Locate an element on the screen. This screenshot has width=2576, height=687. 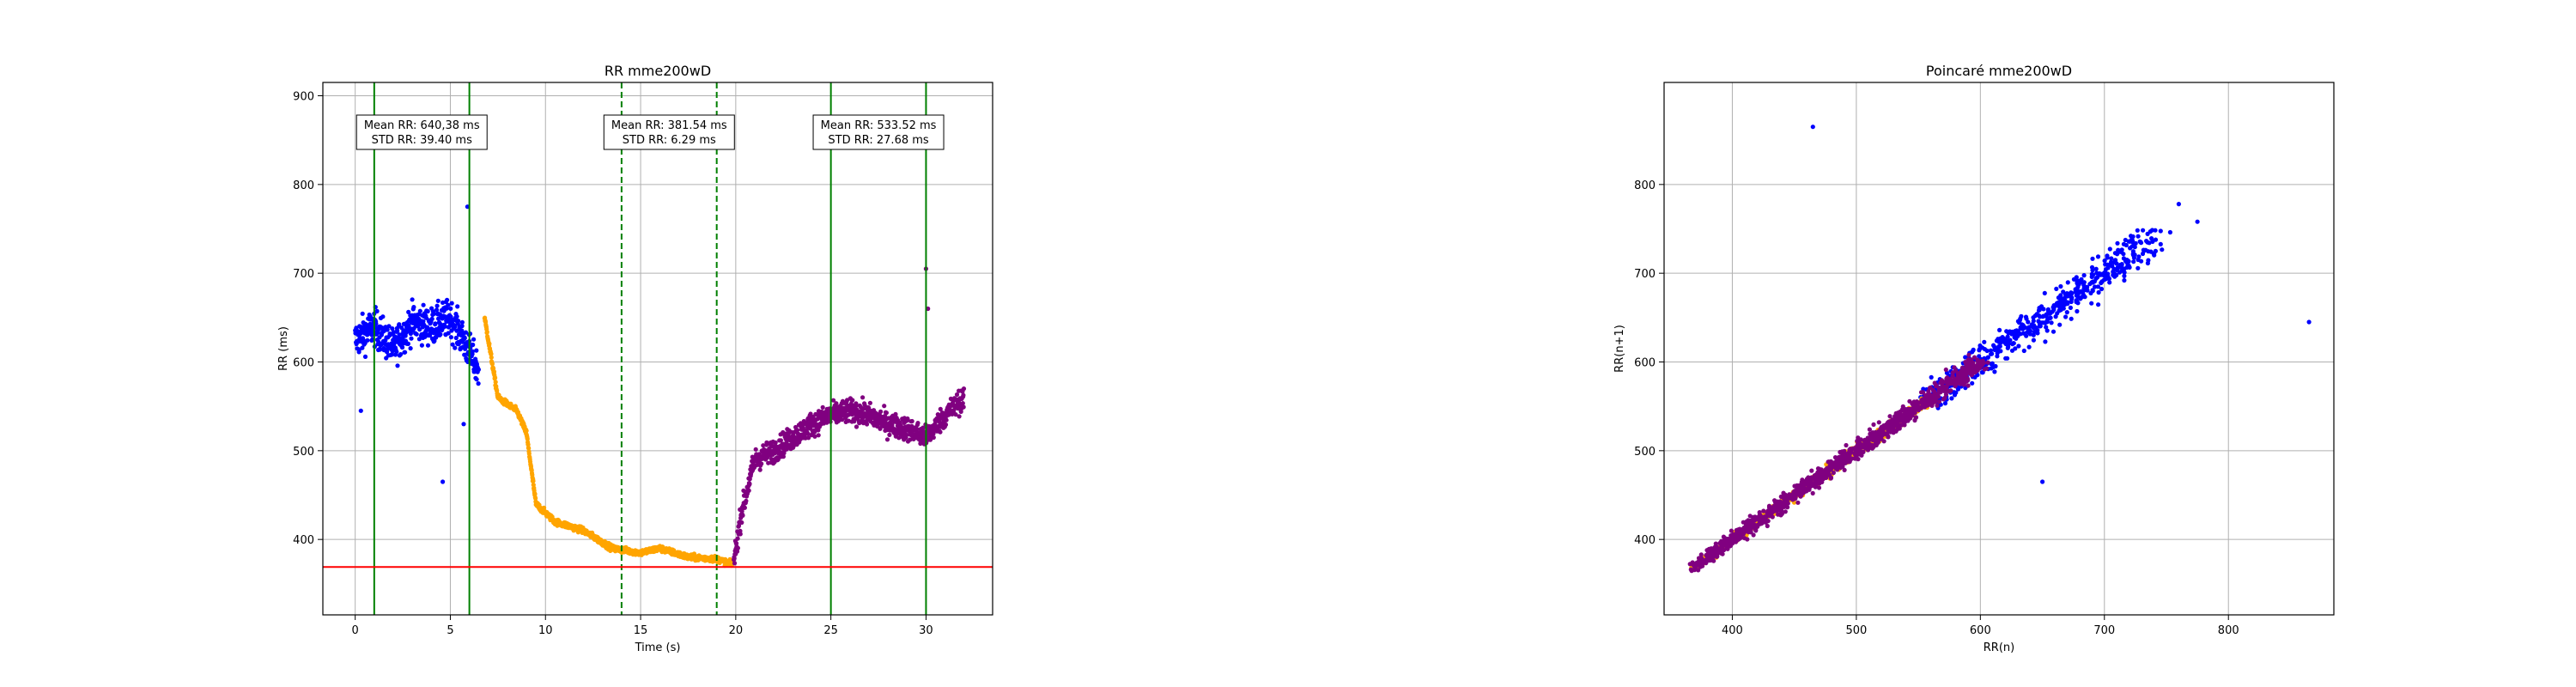
rr-annotation-std: STD RR: 27.68 ms is located at coordinates (878, 140).